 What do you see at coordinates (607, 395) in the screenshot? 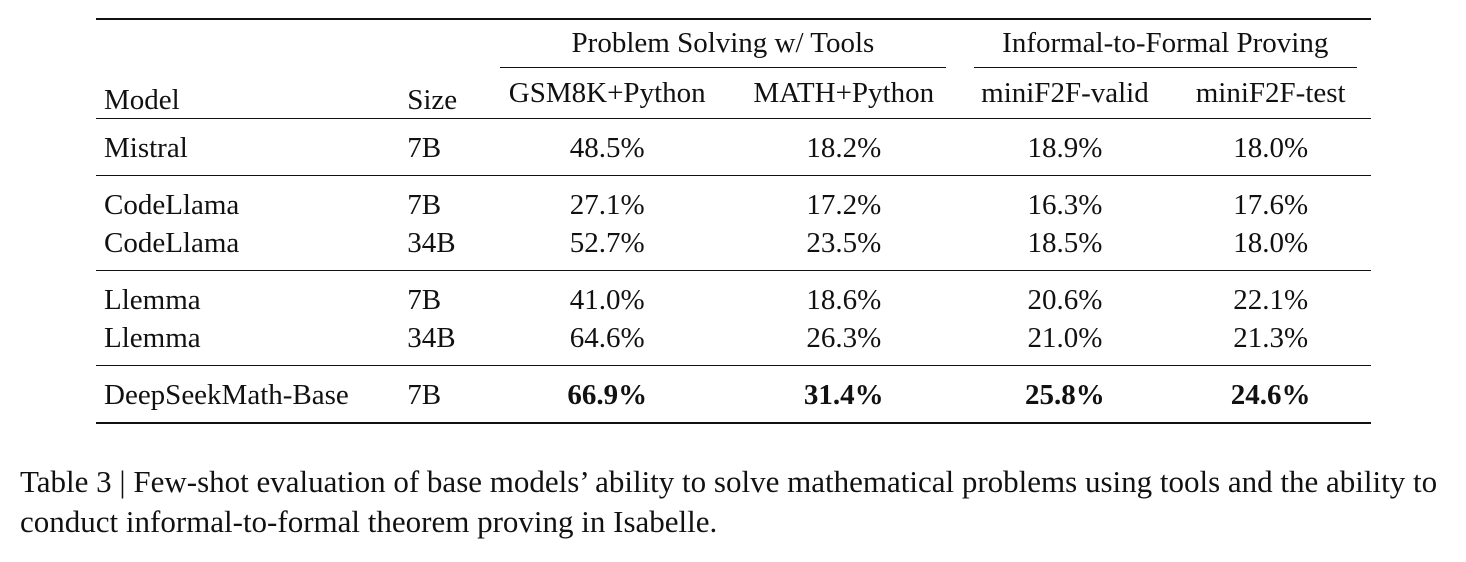
I see `cell-gsm8k-best: 66.9%` at bounding box center [607, 395].